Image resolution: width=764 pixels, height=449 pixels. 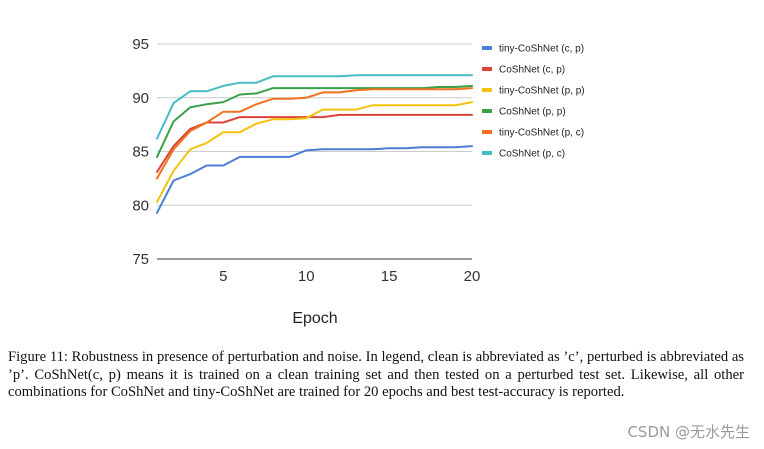 What do you see at coordinates (140, 44) in the screenshot?
I see `y-tick-label-95: 95` at bounding box center [140, 44].